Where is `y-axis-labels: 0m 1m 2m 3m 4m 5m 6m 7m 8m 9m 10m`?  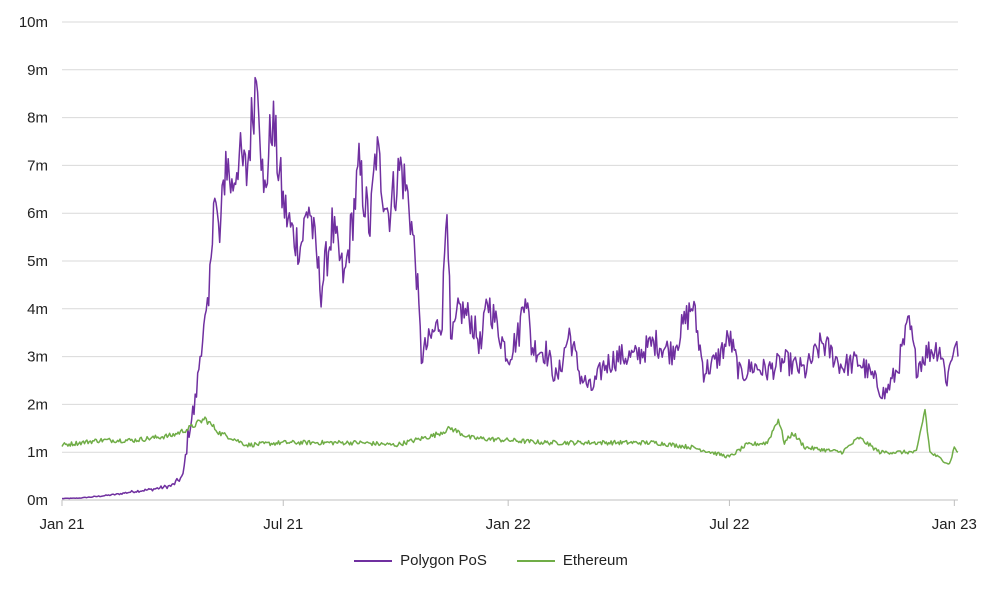 y-axis-labels: 0m 1m 2m 3m 4m 5m 6m 7m 8m 9m 10m is located at coordinates (33, 261).